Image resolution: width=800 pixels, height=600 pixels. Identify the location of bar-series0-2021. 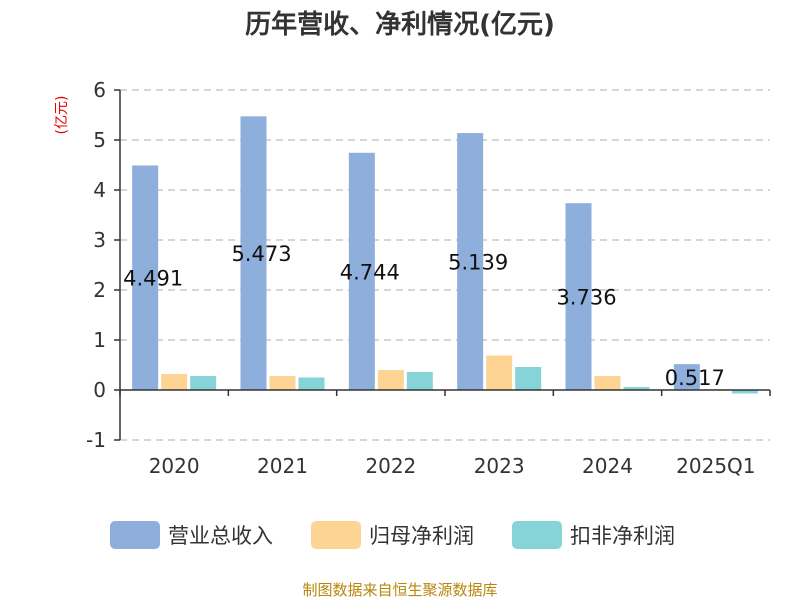
(253, 253).